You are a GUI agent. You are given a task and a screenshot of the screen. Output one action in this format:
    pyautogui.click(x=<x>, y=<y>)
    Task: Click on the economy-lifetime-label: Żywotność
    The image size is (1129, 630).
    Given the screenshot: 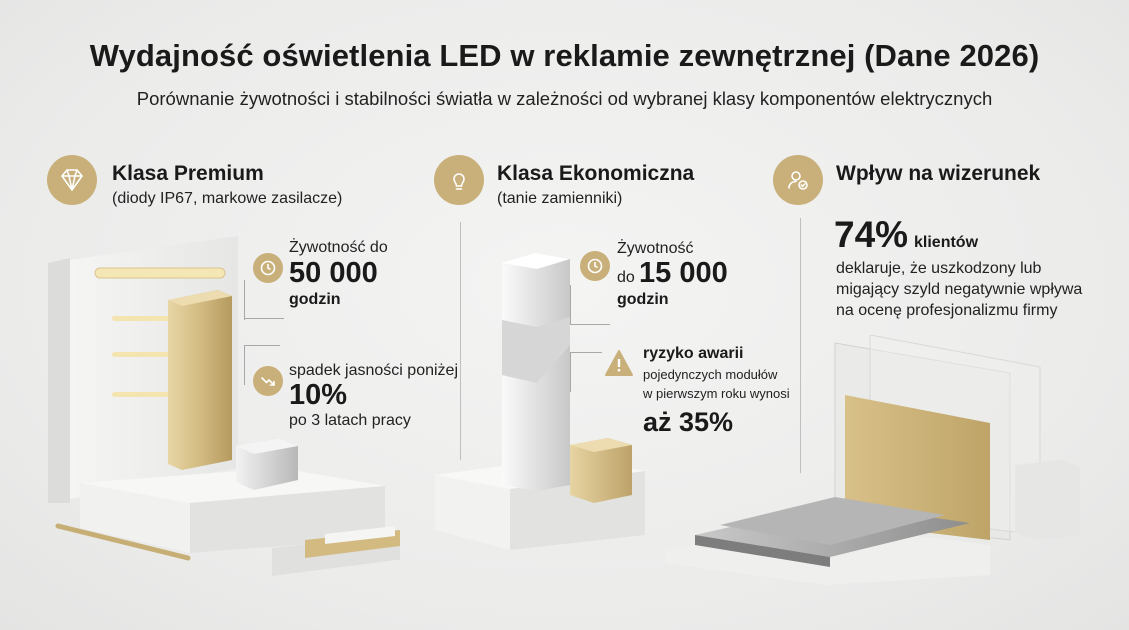 What is the action you would take?
    pyautogui.click(x=655, y=248)
    